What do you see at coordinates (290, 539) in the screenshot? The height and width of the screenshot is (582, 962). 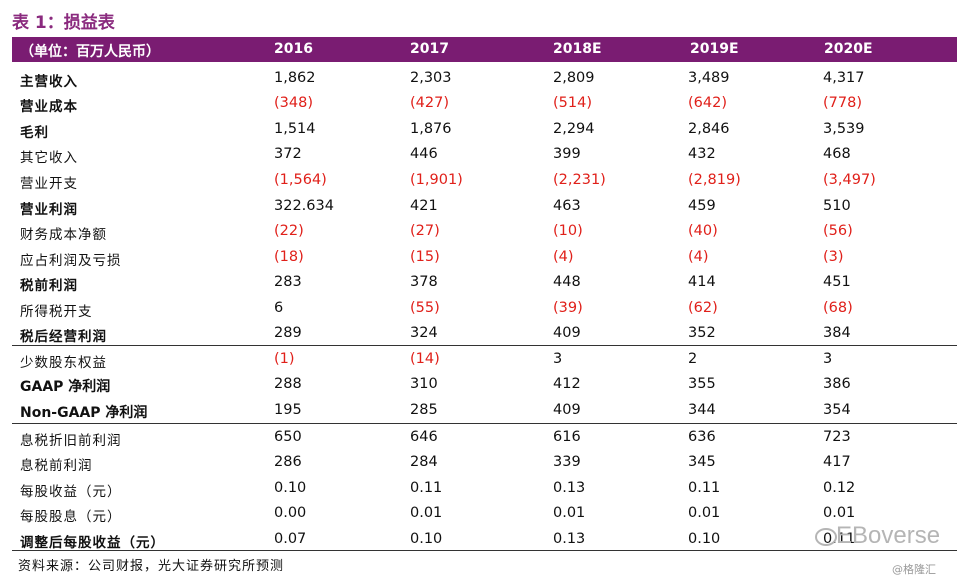 I see `table-cell: 0.07` at bounding box center [290, 539].